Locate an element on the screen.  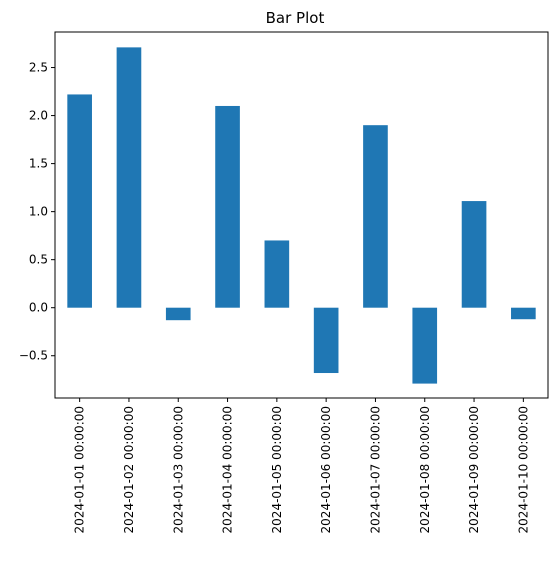
x-tick-label-5: 2024-01-05 00:00:00 is located at coordinates (277, 469).